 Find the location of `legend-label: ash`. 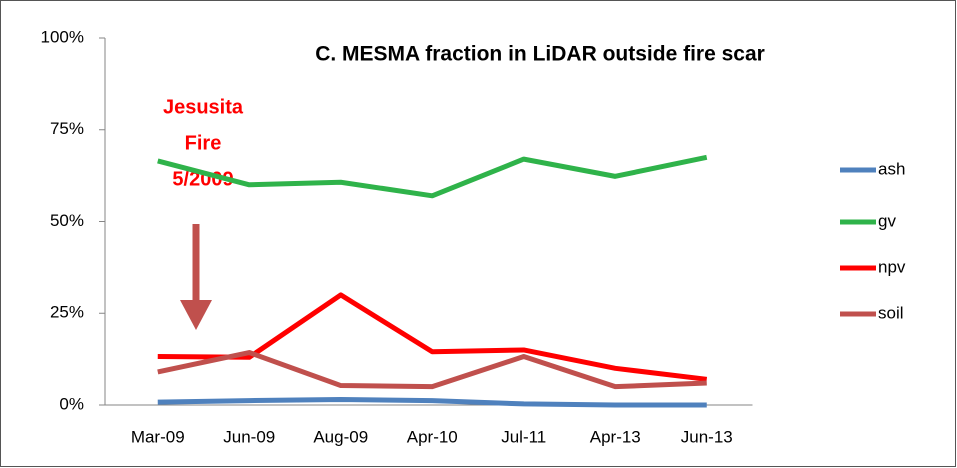

legend-label: ash is located at coordinates (891, 168).